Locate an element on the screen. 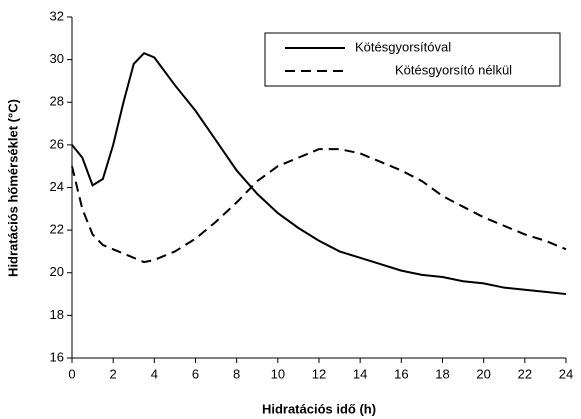 The height and width of the screenshot is (419, 581). x-tick-label: 10 is located at coordinates (278, 373).